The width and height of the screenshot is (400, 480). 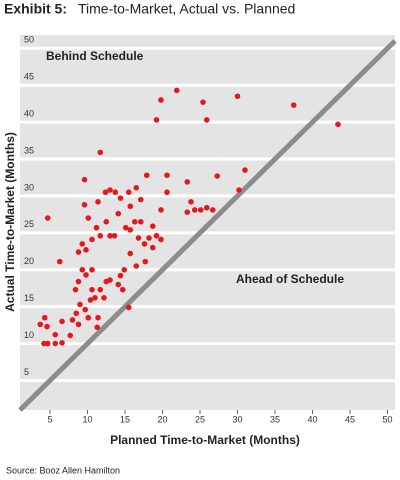 I want to click on source: Source: Booz Allen Hamilton, so click(x=63, y=470).